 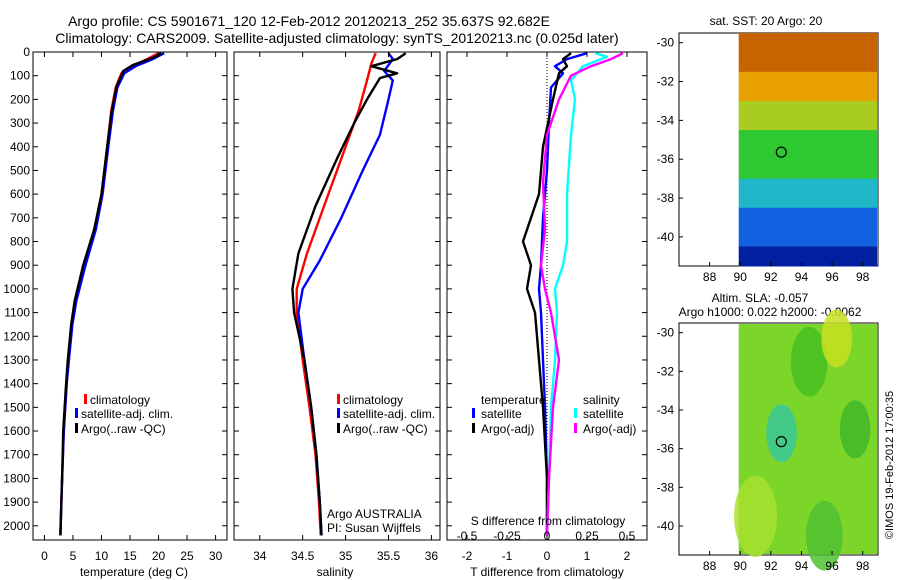 I want to click on legend-argo: Argo(..raw -QC), so click(x=123, y=429).